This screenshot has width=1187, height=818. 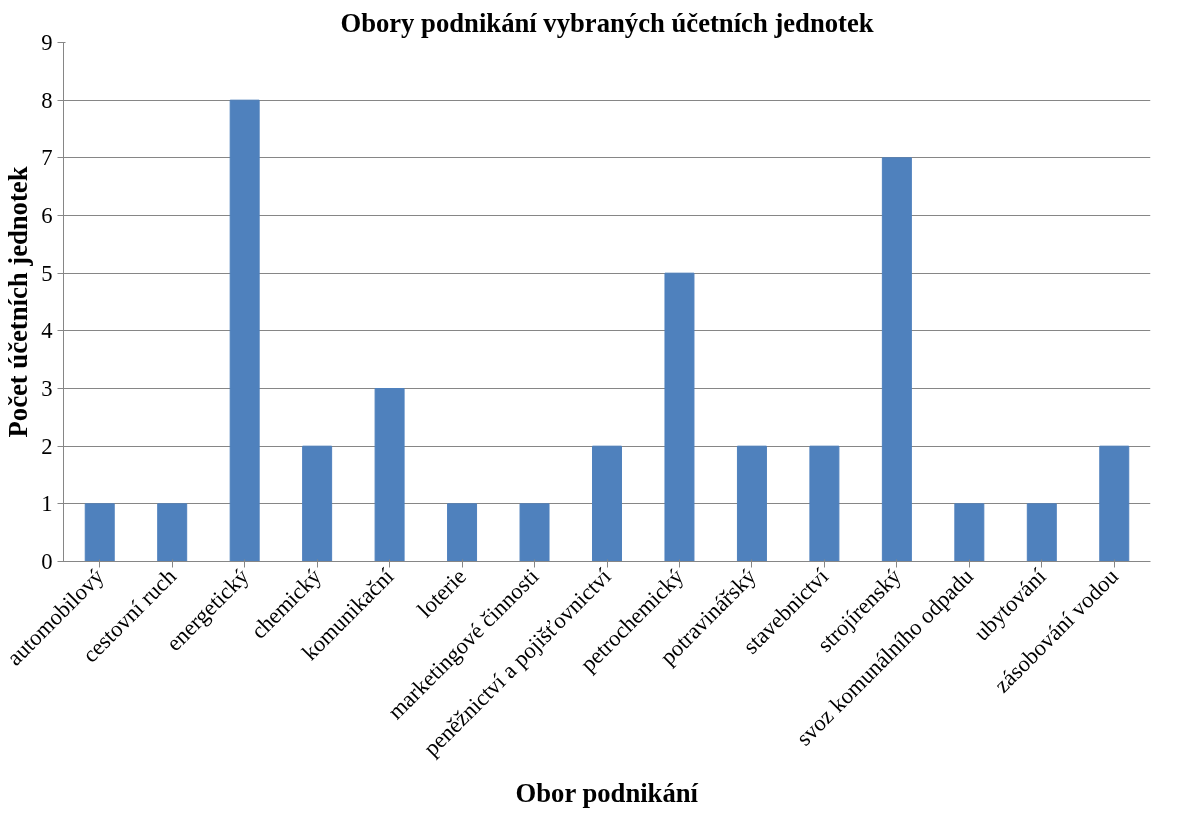 I want to click on x-axis-title: Obor podnikání, so click(x=607, y=792).